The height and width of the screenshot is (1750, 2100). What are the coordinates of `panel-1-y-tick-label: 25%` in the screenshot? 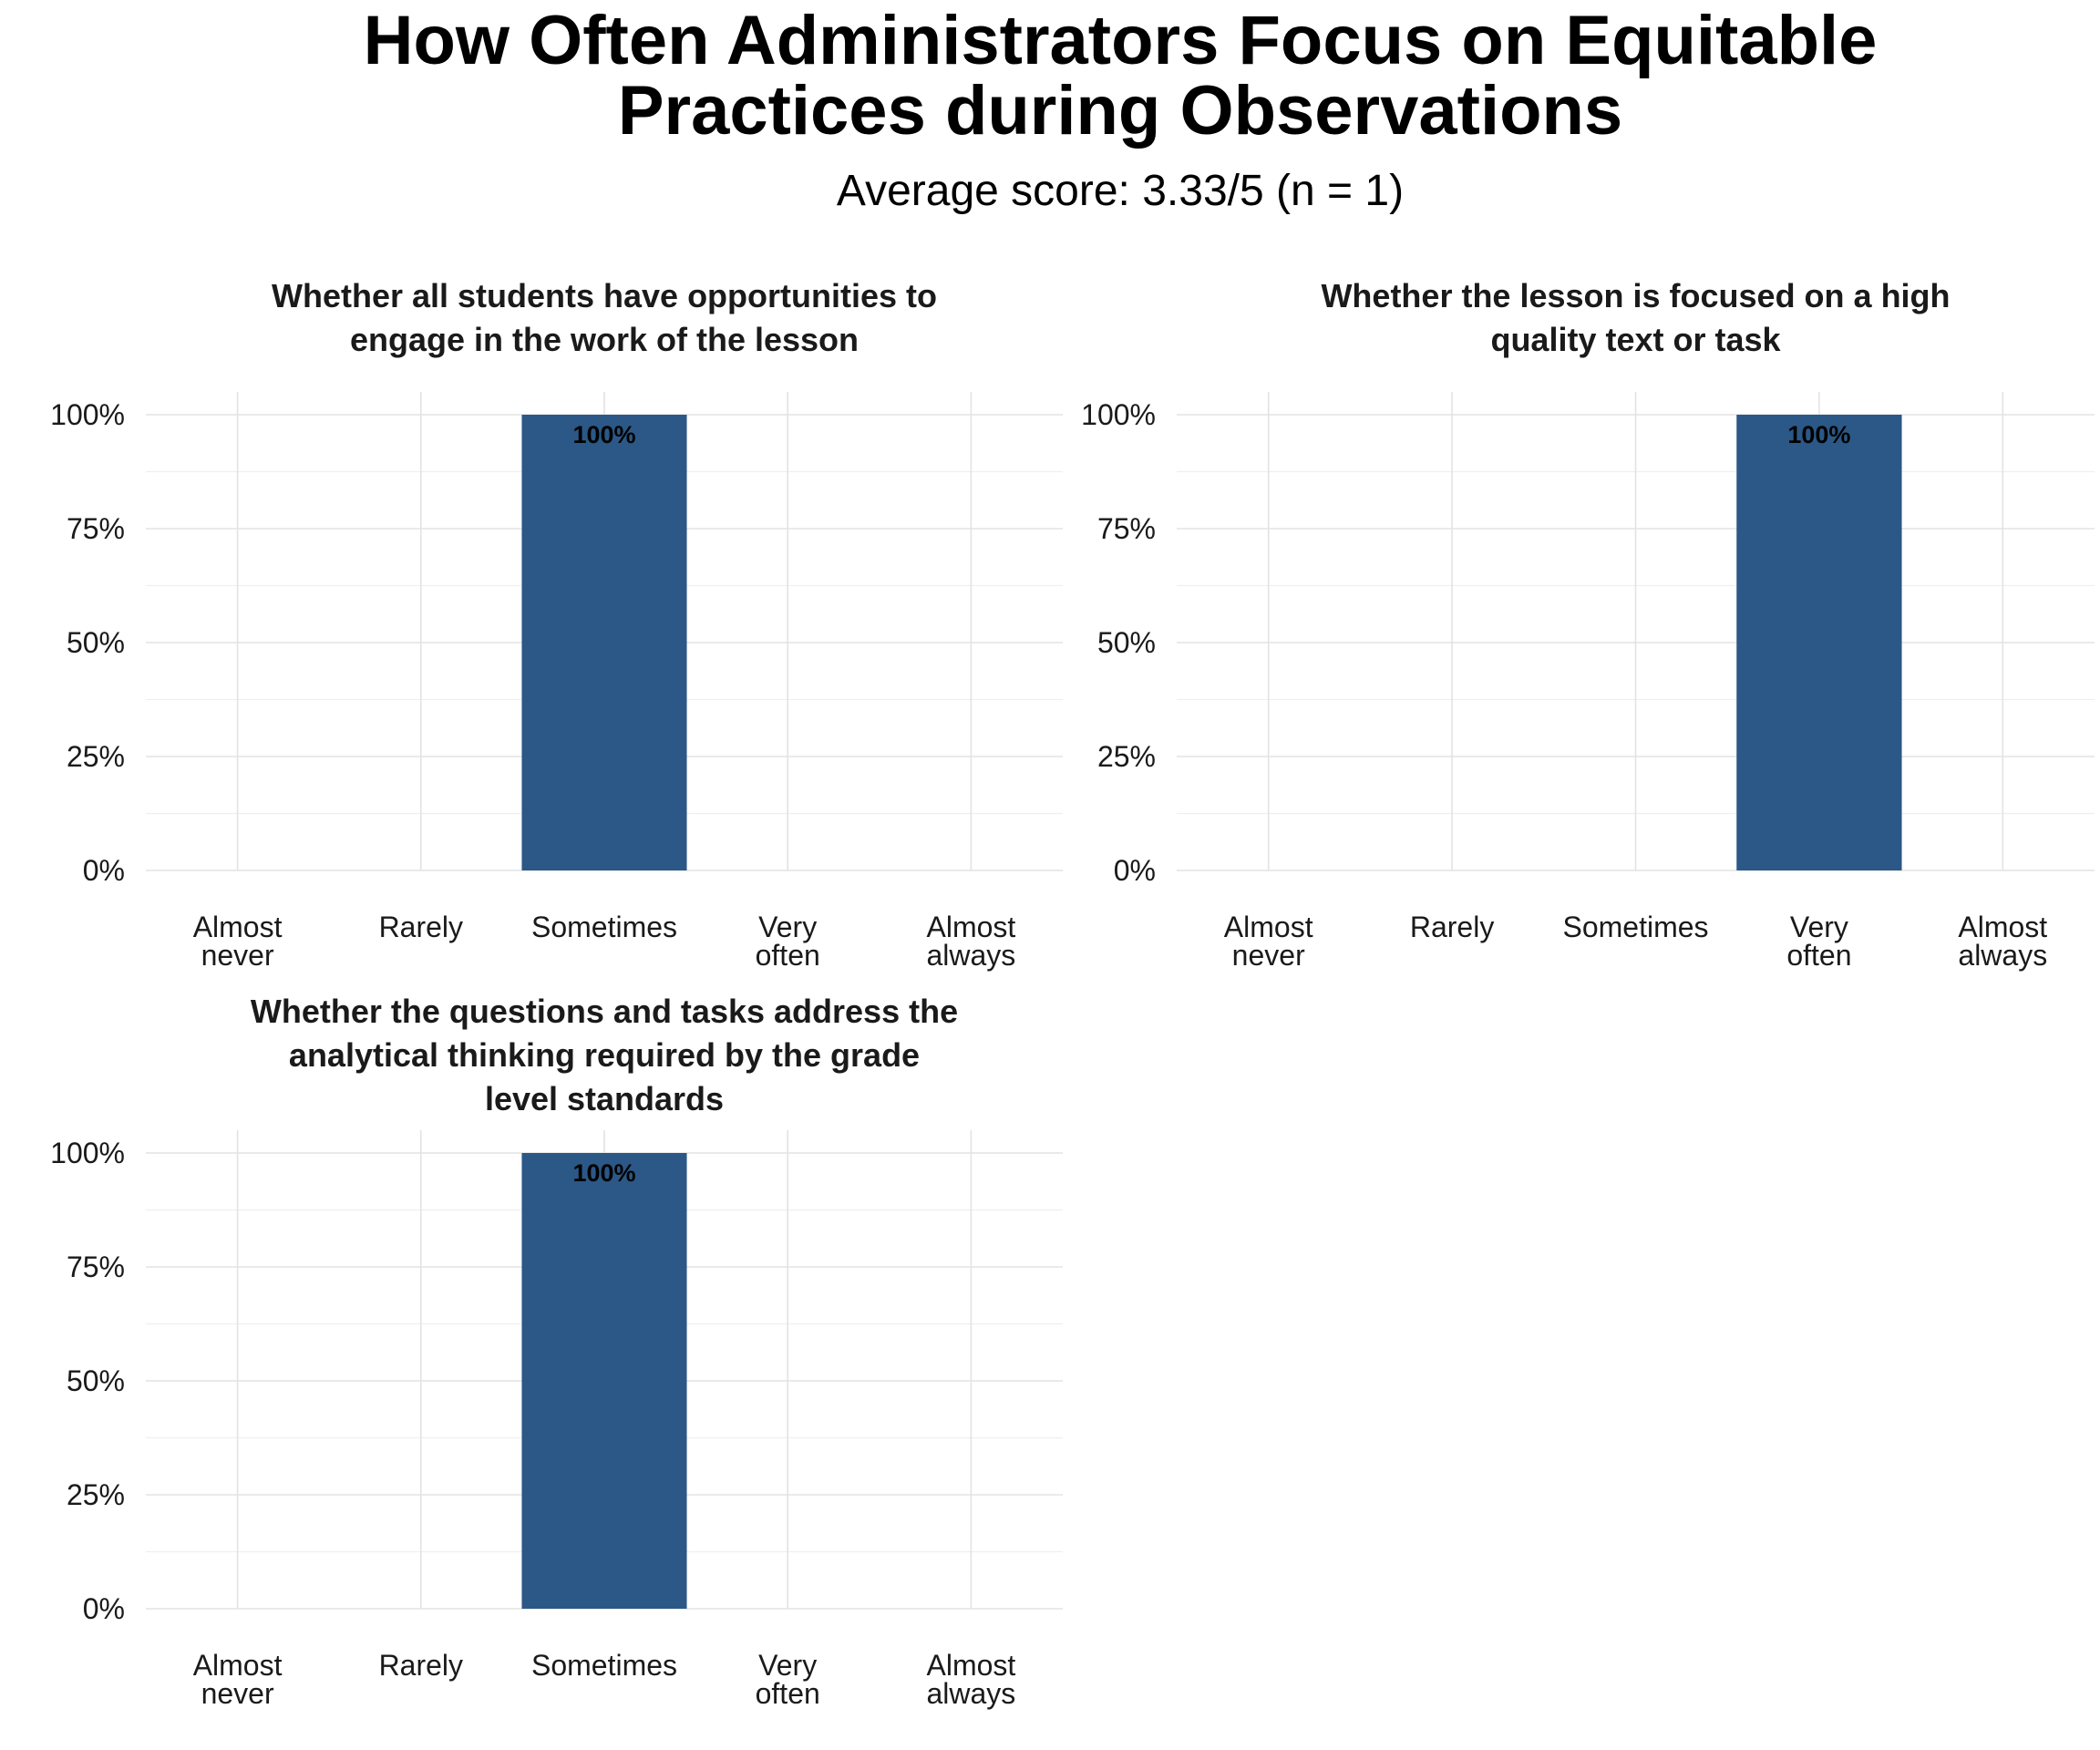 It's located at (96, 757).